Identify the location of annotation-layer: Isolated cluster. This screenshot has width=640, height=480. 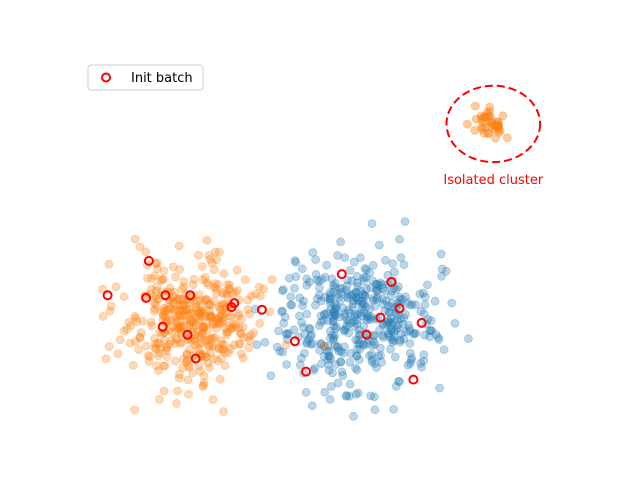
(493, 136).